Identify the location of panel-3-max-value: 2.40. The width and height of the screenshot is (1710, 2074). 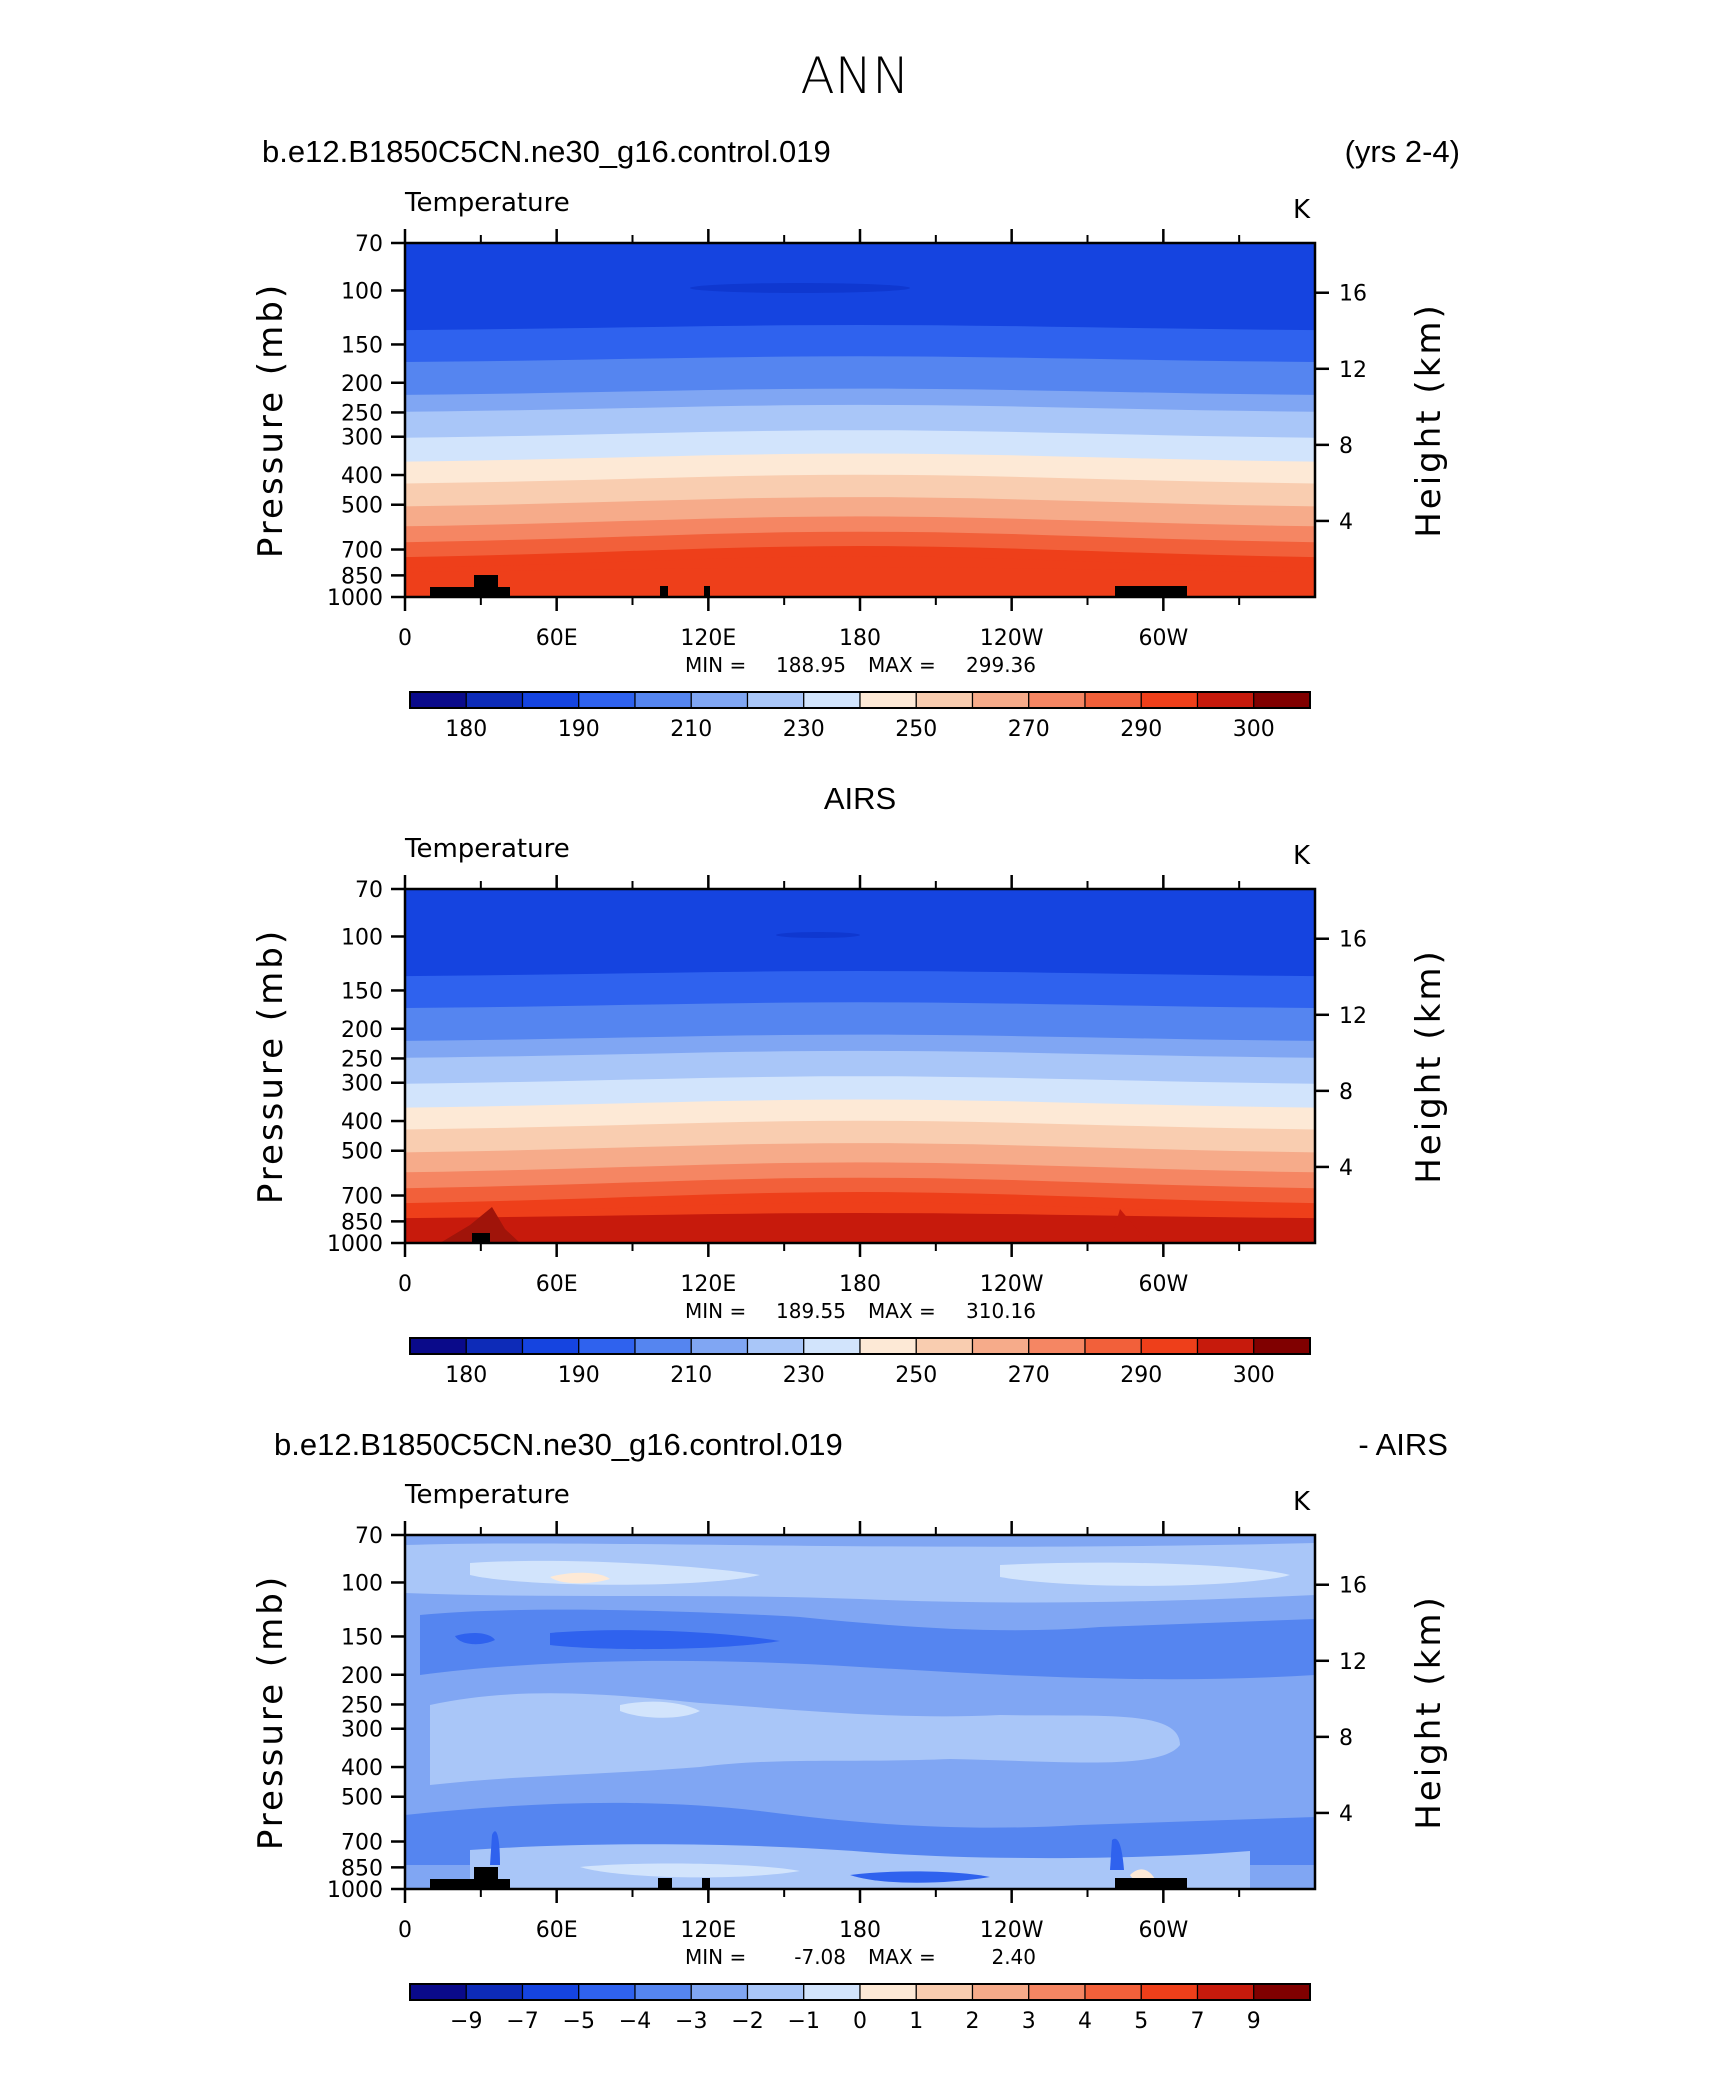
(1013, 1957).